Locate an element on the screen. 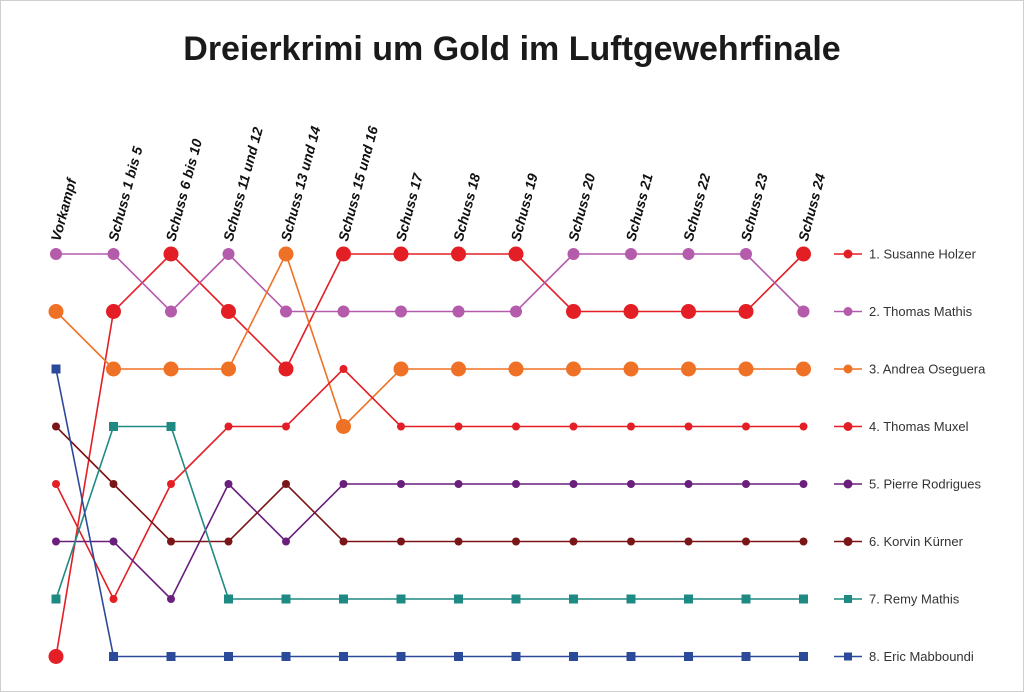  legend-item: 5. Pierre Rodrigues is located at coordinates (907, 484).